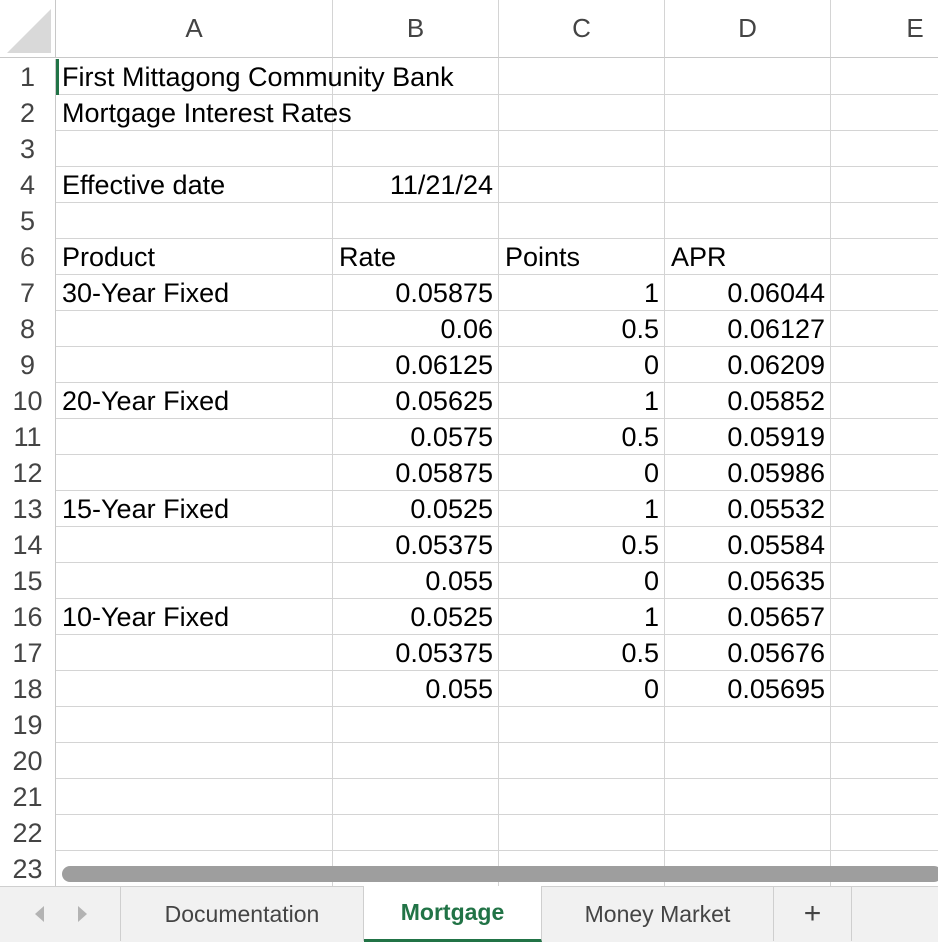 The height and width of the screenshot is (942, 938). What do you see at coordinates (776, 473) in the screenshot?
I see `cell-d12: 0.05986` at bounding box center [776, 473].